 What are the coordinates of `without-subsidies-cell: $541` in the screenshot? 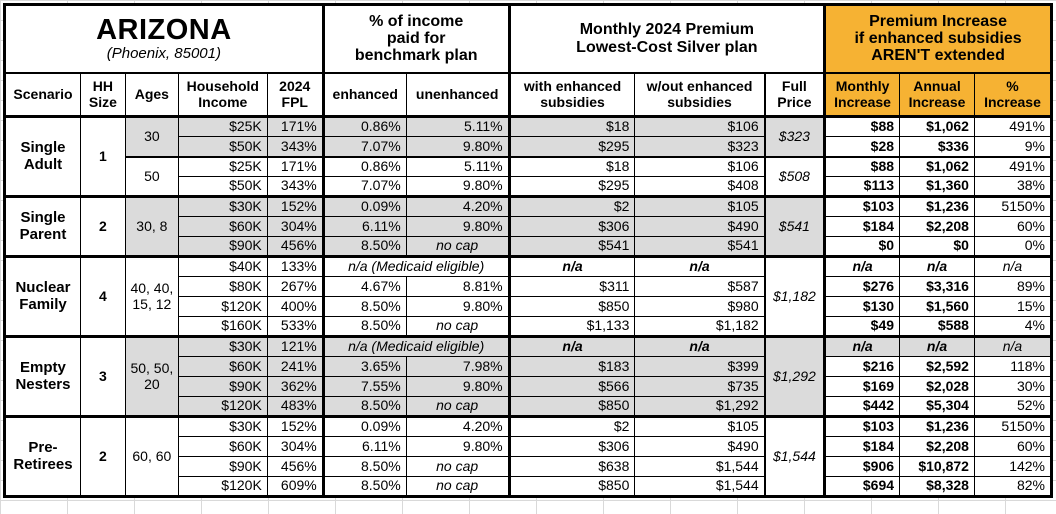 It's located at (700, 246).